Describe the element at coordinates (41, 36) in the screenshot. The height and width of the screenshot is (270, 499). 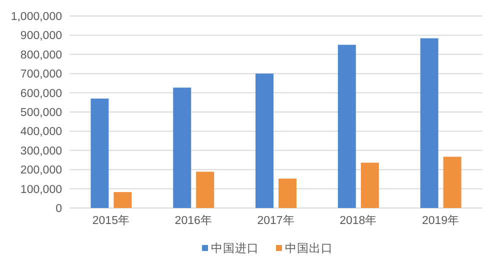
I see `y-tick-label: 900,000` at that location.